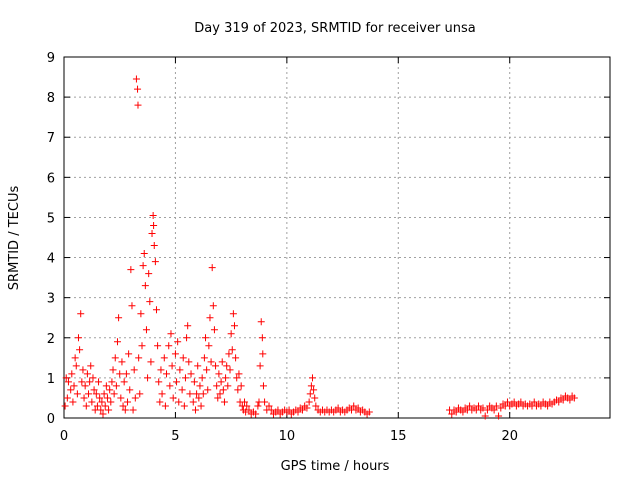  I want to click on x-axis-label: GPS time / hours, so click(335, 466).